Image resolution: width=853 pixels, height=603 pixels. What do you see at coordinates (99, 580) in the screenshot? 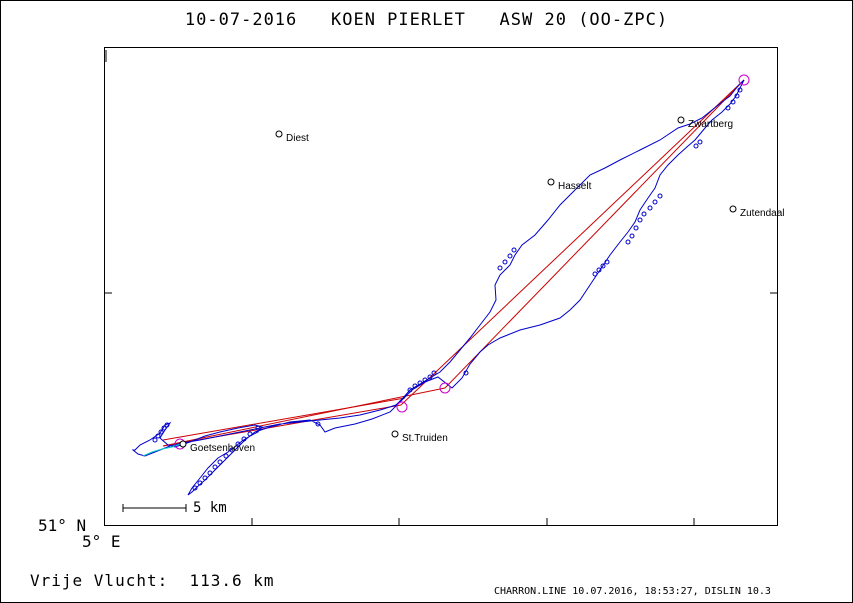
I see `distance-label: Vrije Vlucht:` at bounding box center [99, 580].